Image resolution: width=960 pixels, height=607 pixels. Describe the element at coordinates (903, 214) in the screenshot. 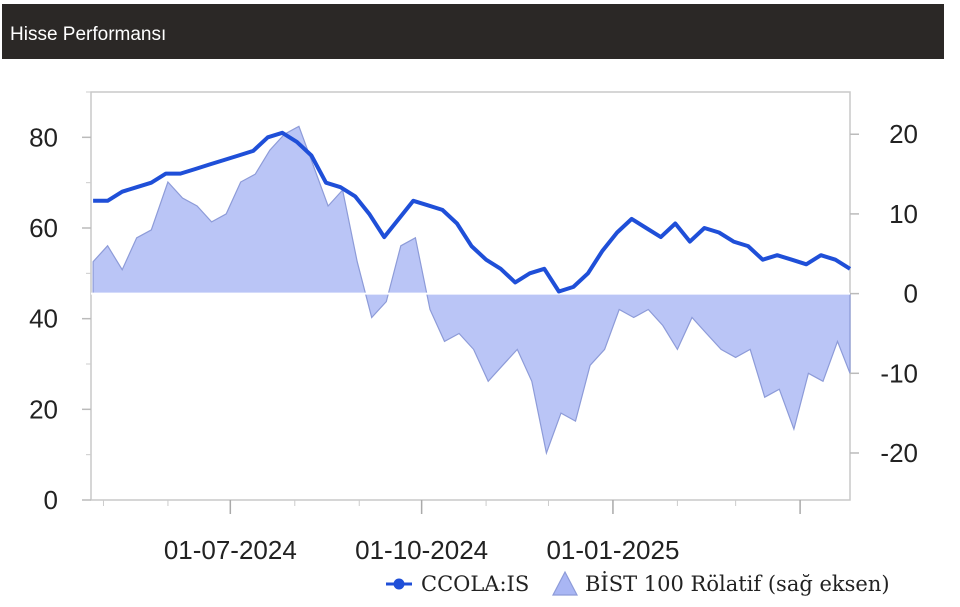

I see `right-tick-label: 10` at that location.